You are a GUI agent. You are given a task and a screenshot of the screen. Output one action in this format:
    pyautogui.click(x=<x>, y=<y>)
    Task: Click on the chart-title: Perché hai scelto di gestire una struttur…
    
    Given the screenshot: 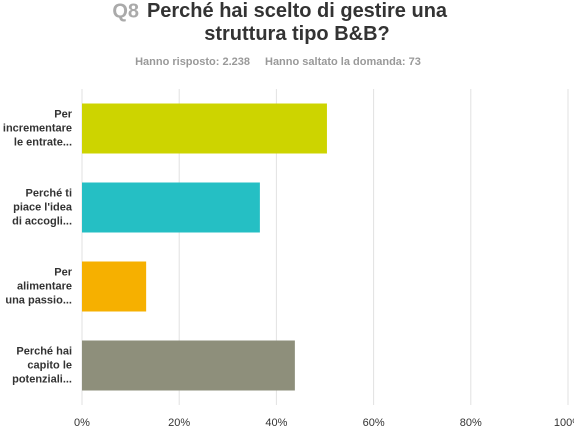 What is the action you would take?
    pyautogui.click(x=297, y=22)
    